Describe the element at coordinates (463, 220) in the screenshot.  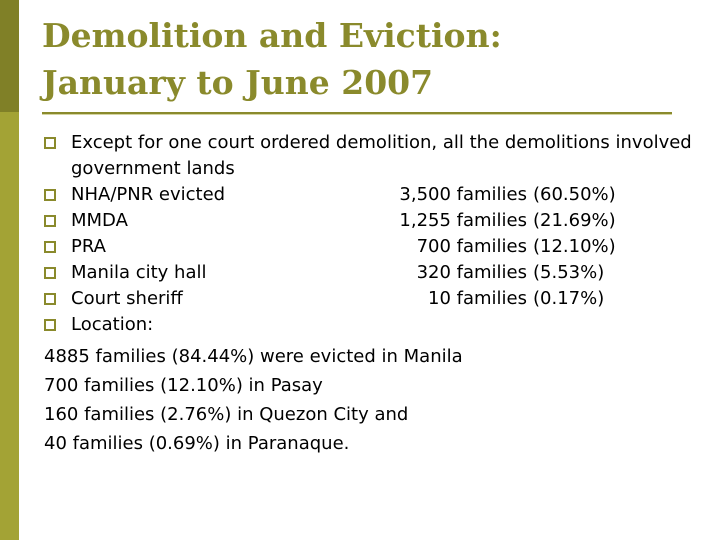
I see `evictor-families: 1,255 families` at that location.